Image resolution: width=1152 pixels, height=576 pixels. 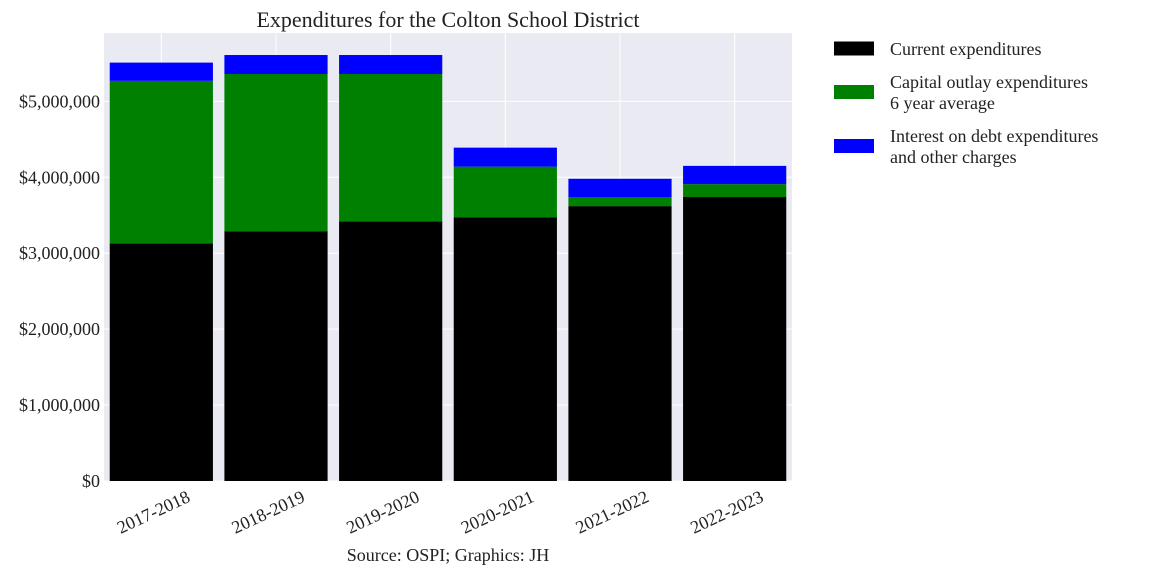 What do you see at coordinates (448, 555) in the screenshot?
I see `source-note: Source: OSPI; Graphics: JH` at bounding box center [448, 555].